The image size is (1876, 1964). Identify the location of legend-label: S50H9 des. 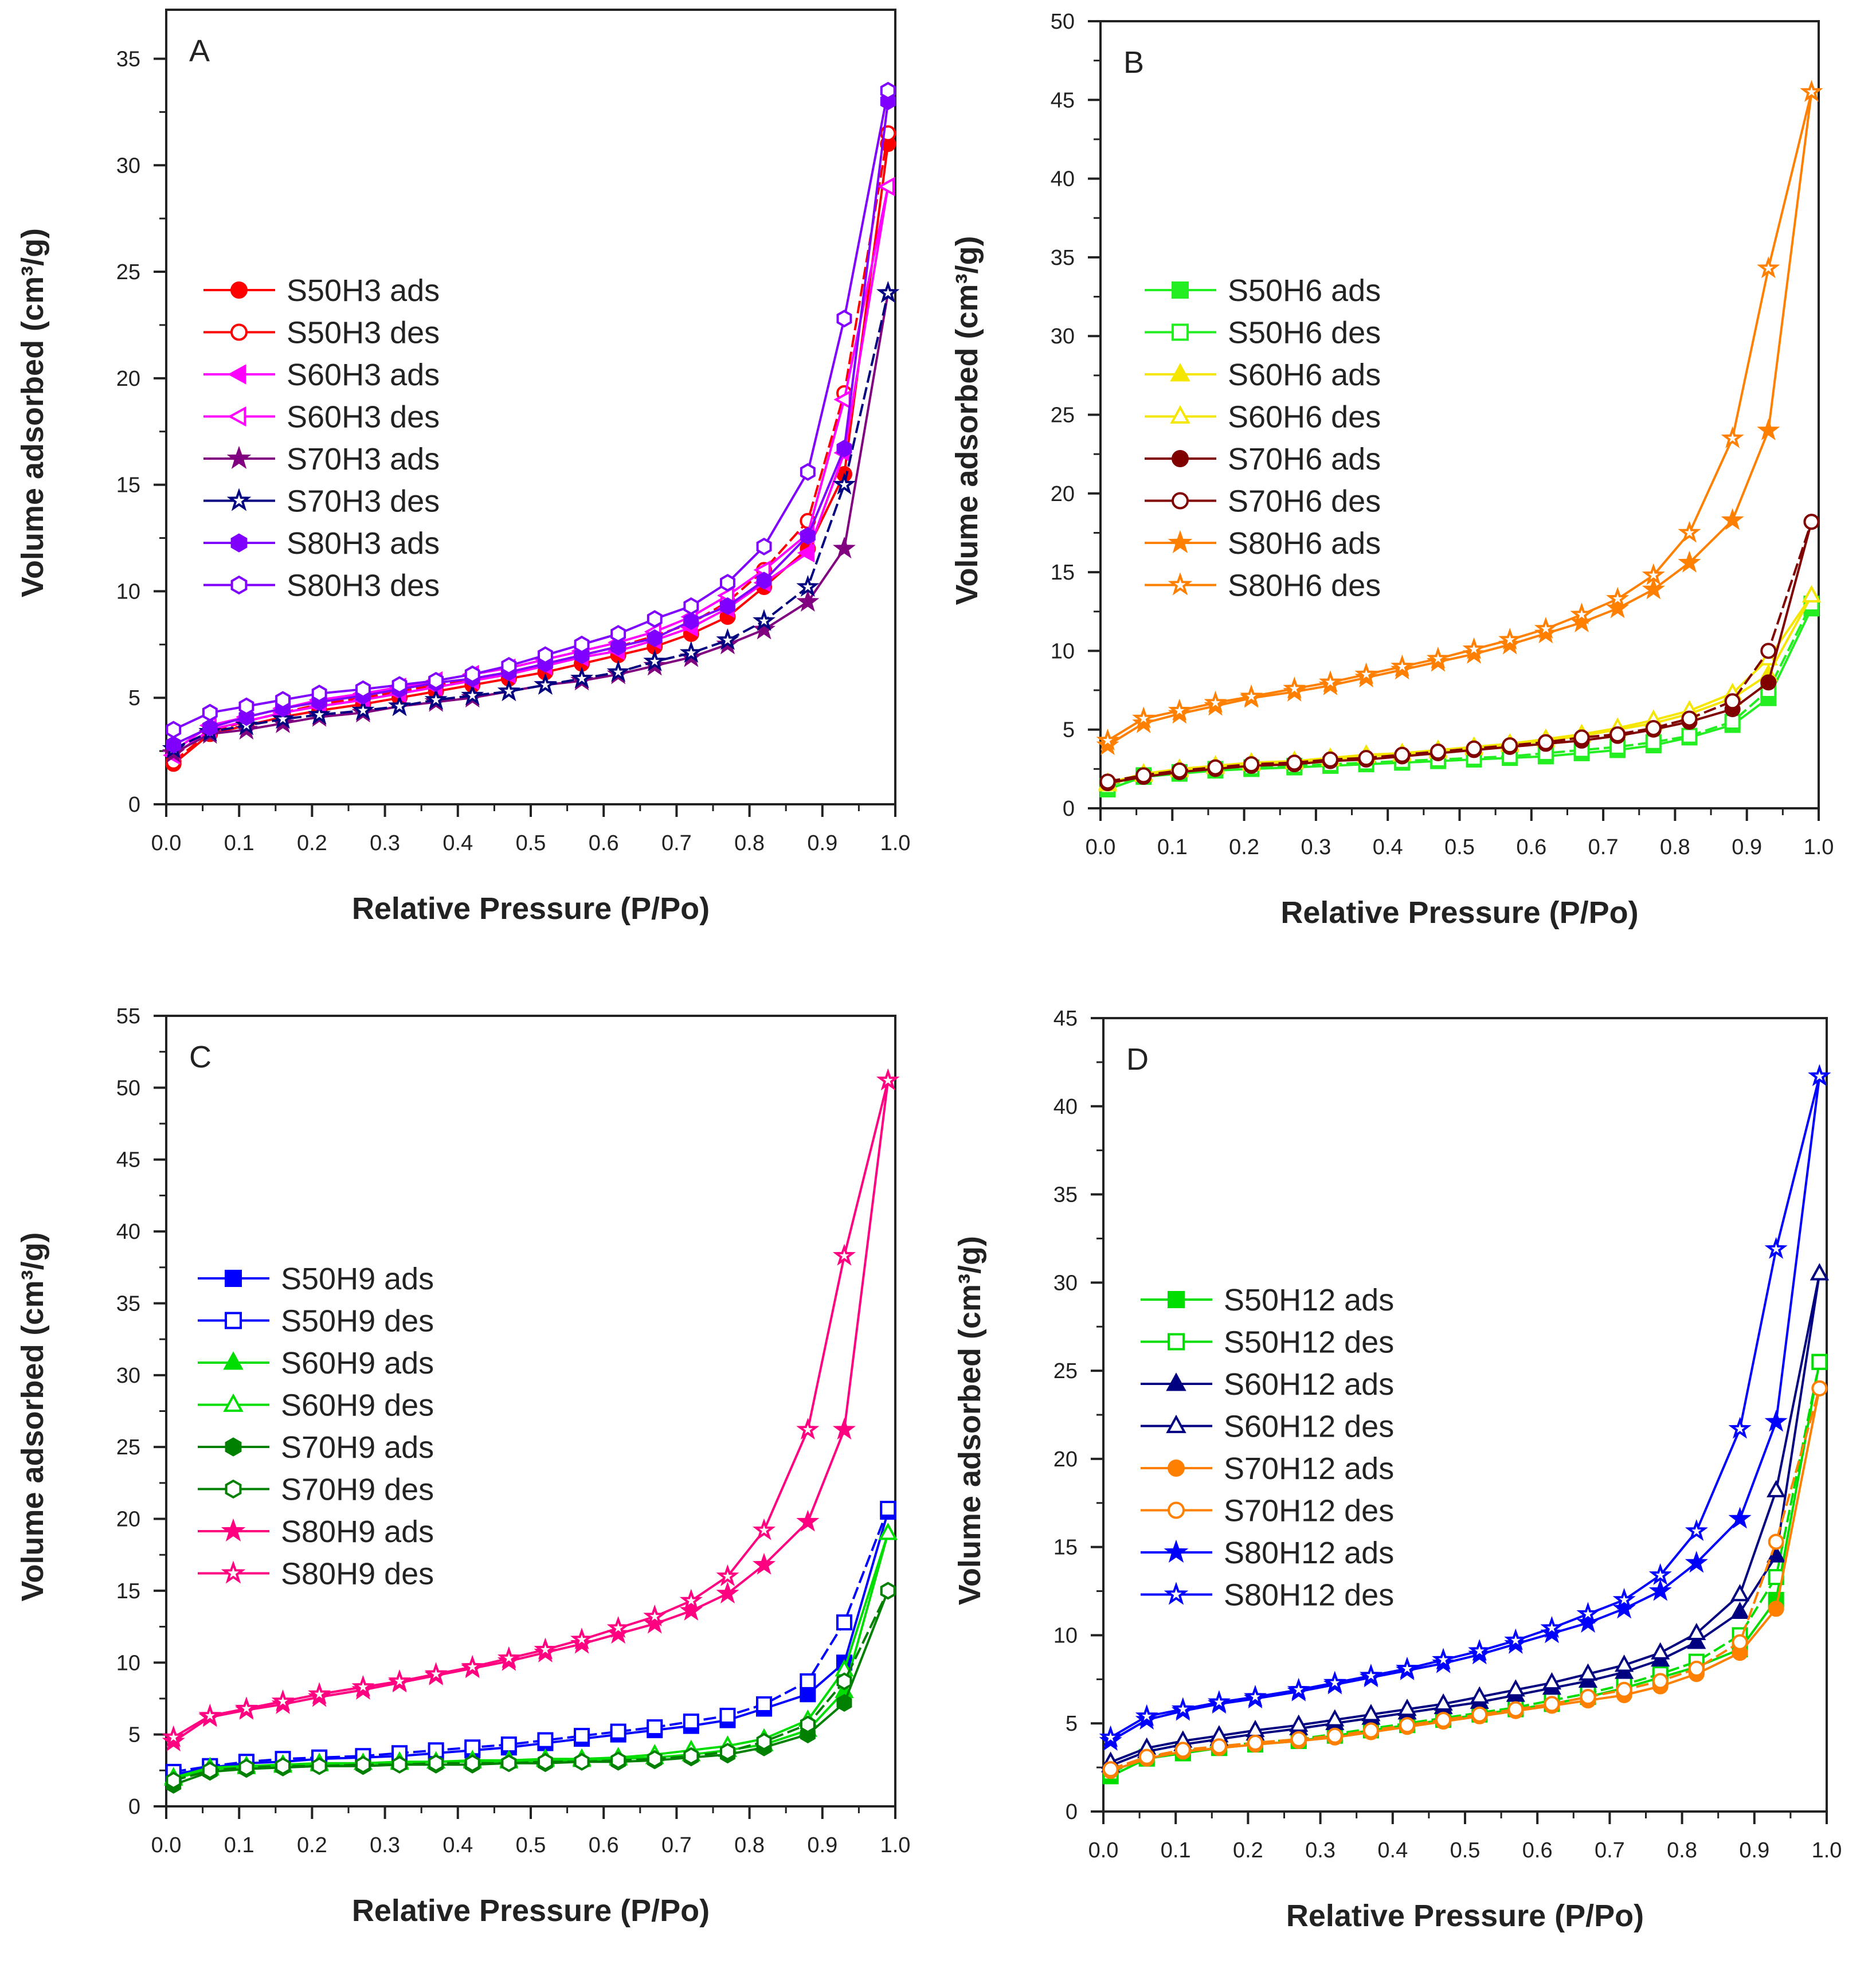
(358, 1321).